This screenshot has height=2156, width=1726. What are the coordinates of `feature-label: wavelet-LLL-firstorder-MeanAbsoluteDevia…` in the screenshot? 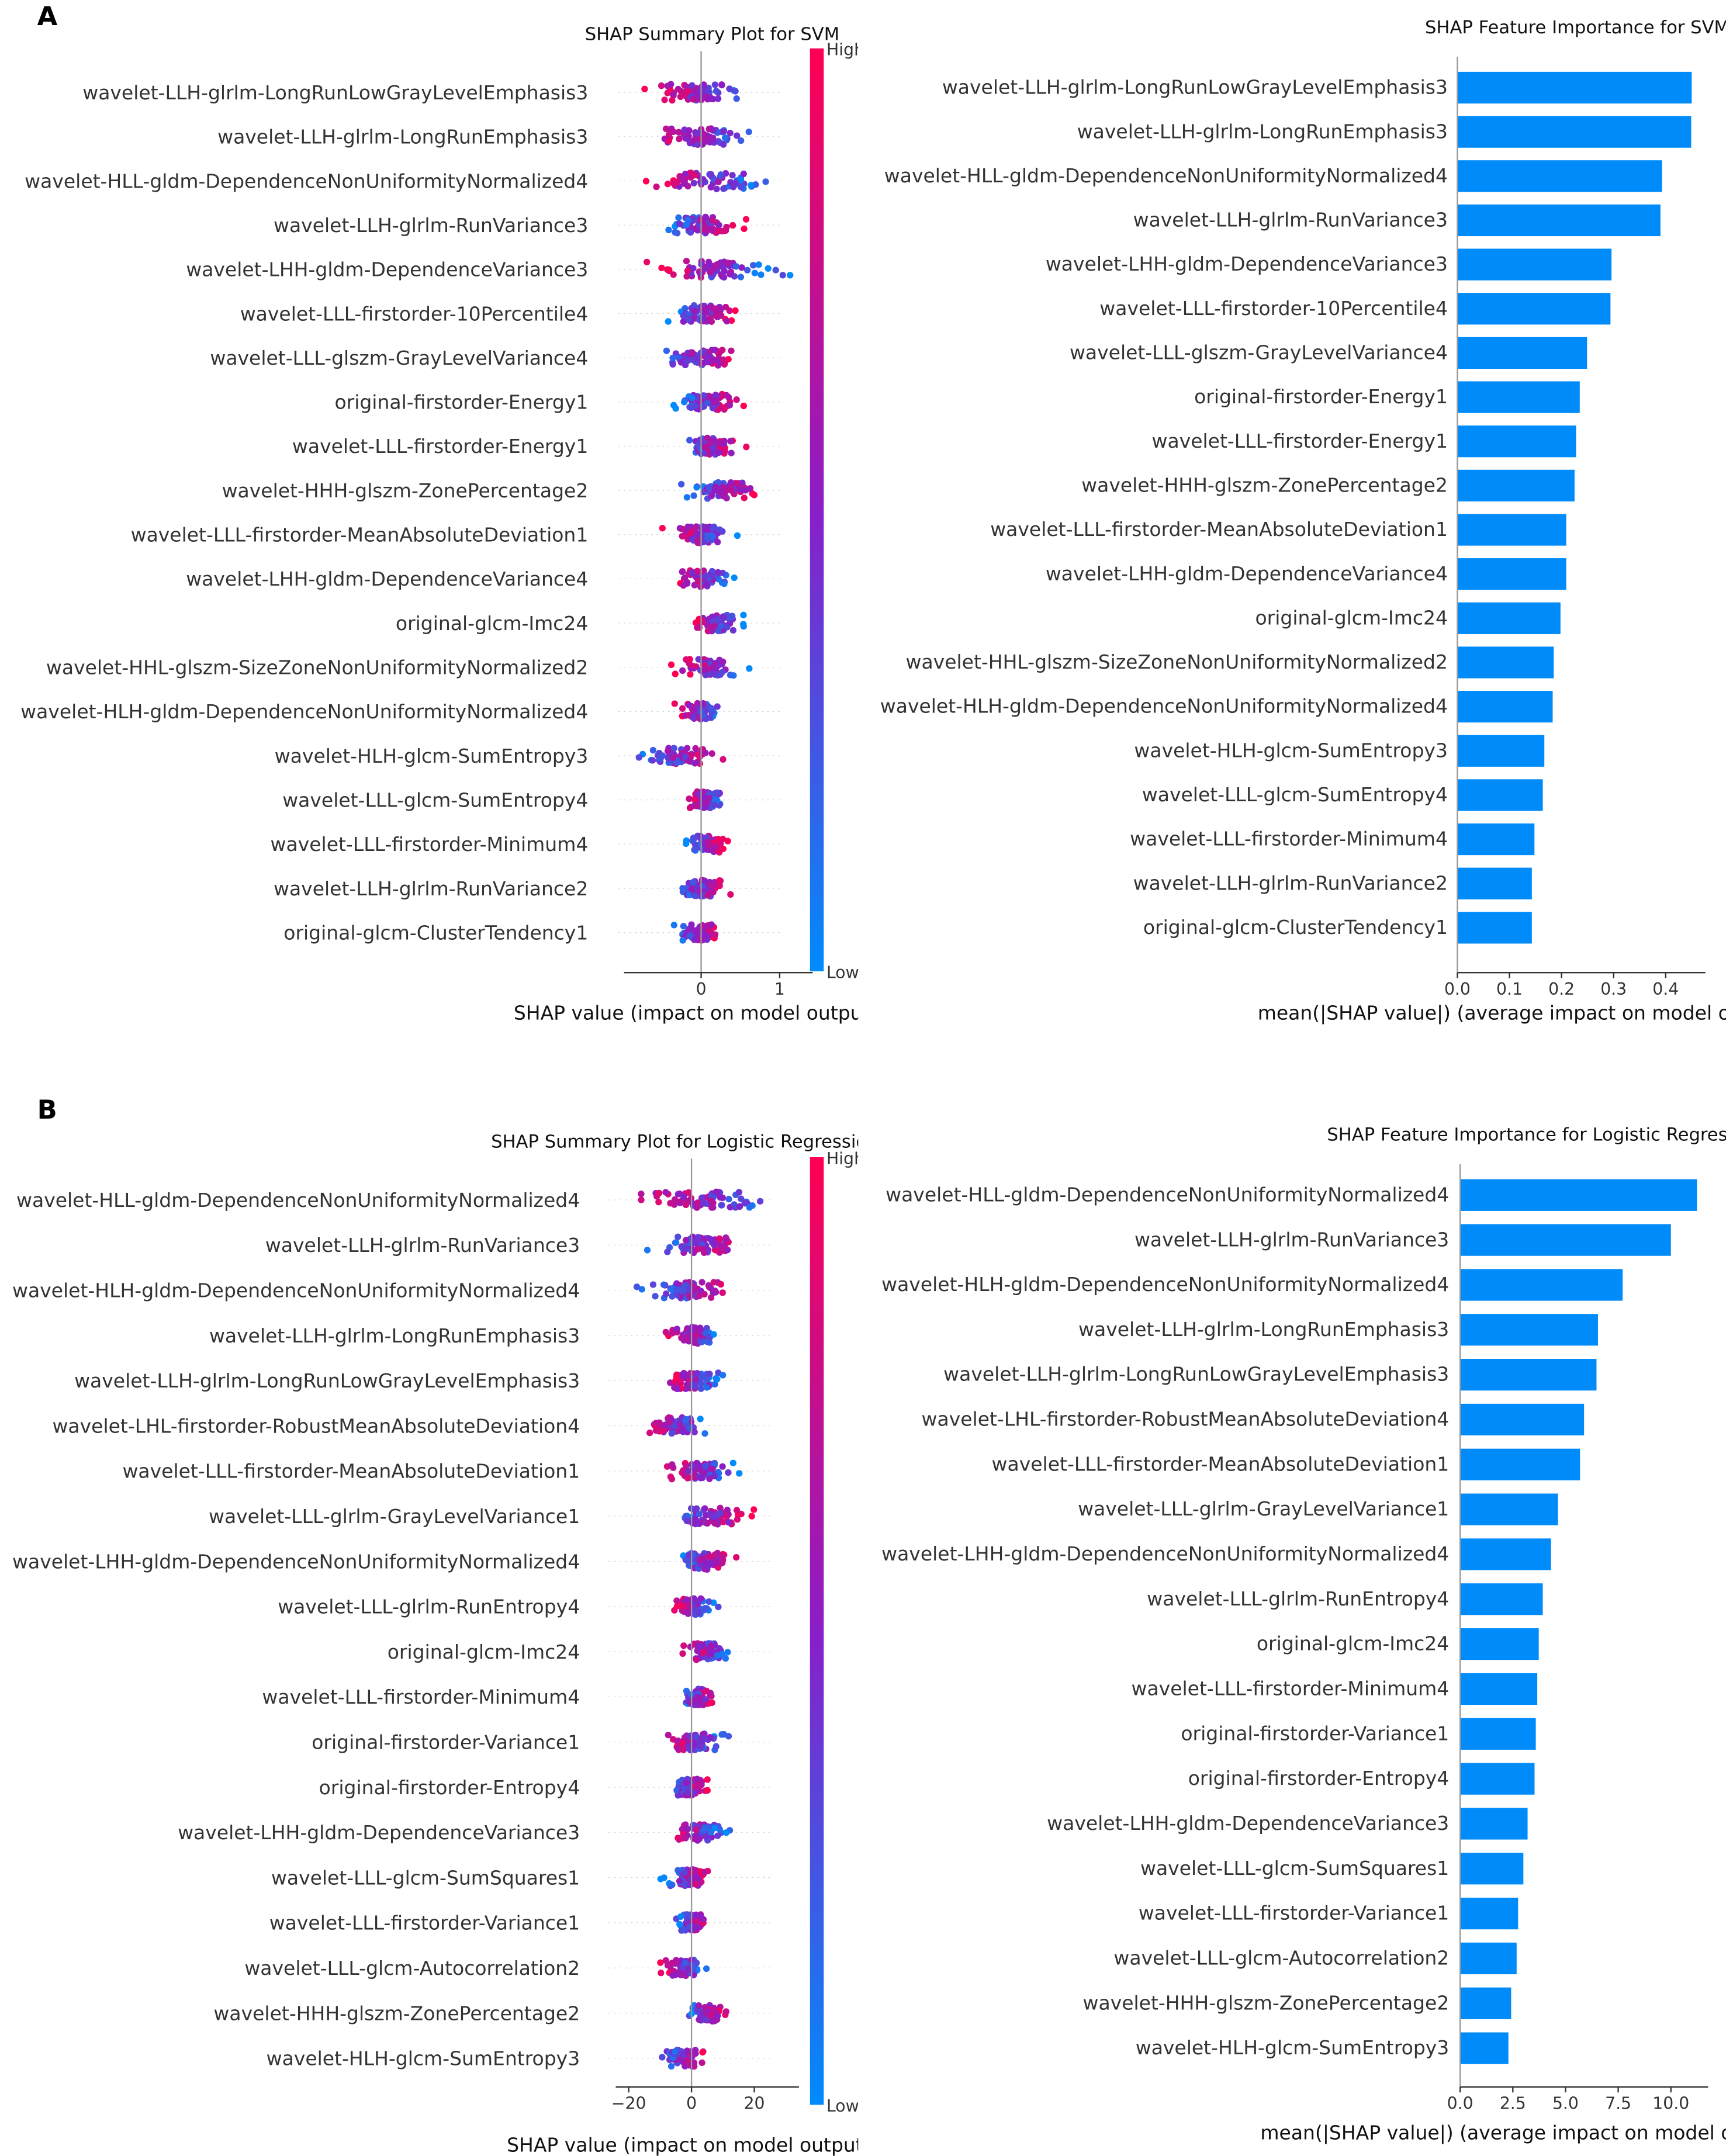 It's located at (1219, 530).